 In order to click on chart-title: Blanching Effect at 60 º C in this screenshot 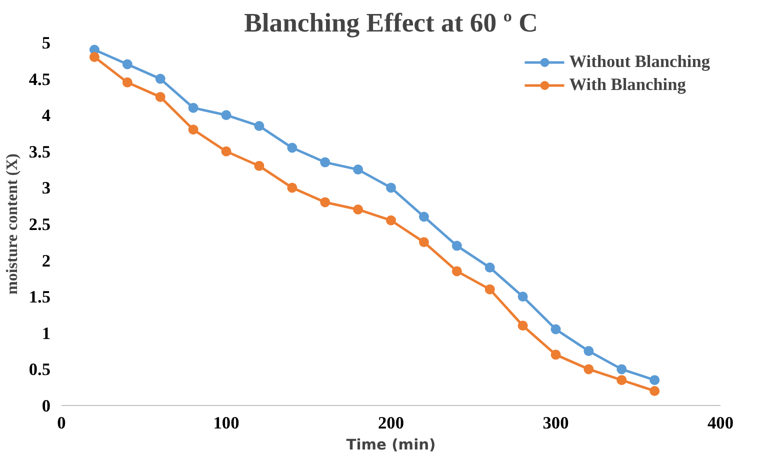, I will do `click(391, 23)`.